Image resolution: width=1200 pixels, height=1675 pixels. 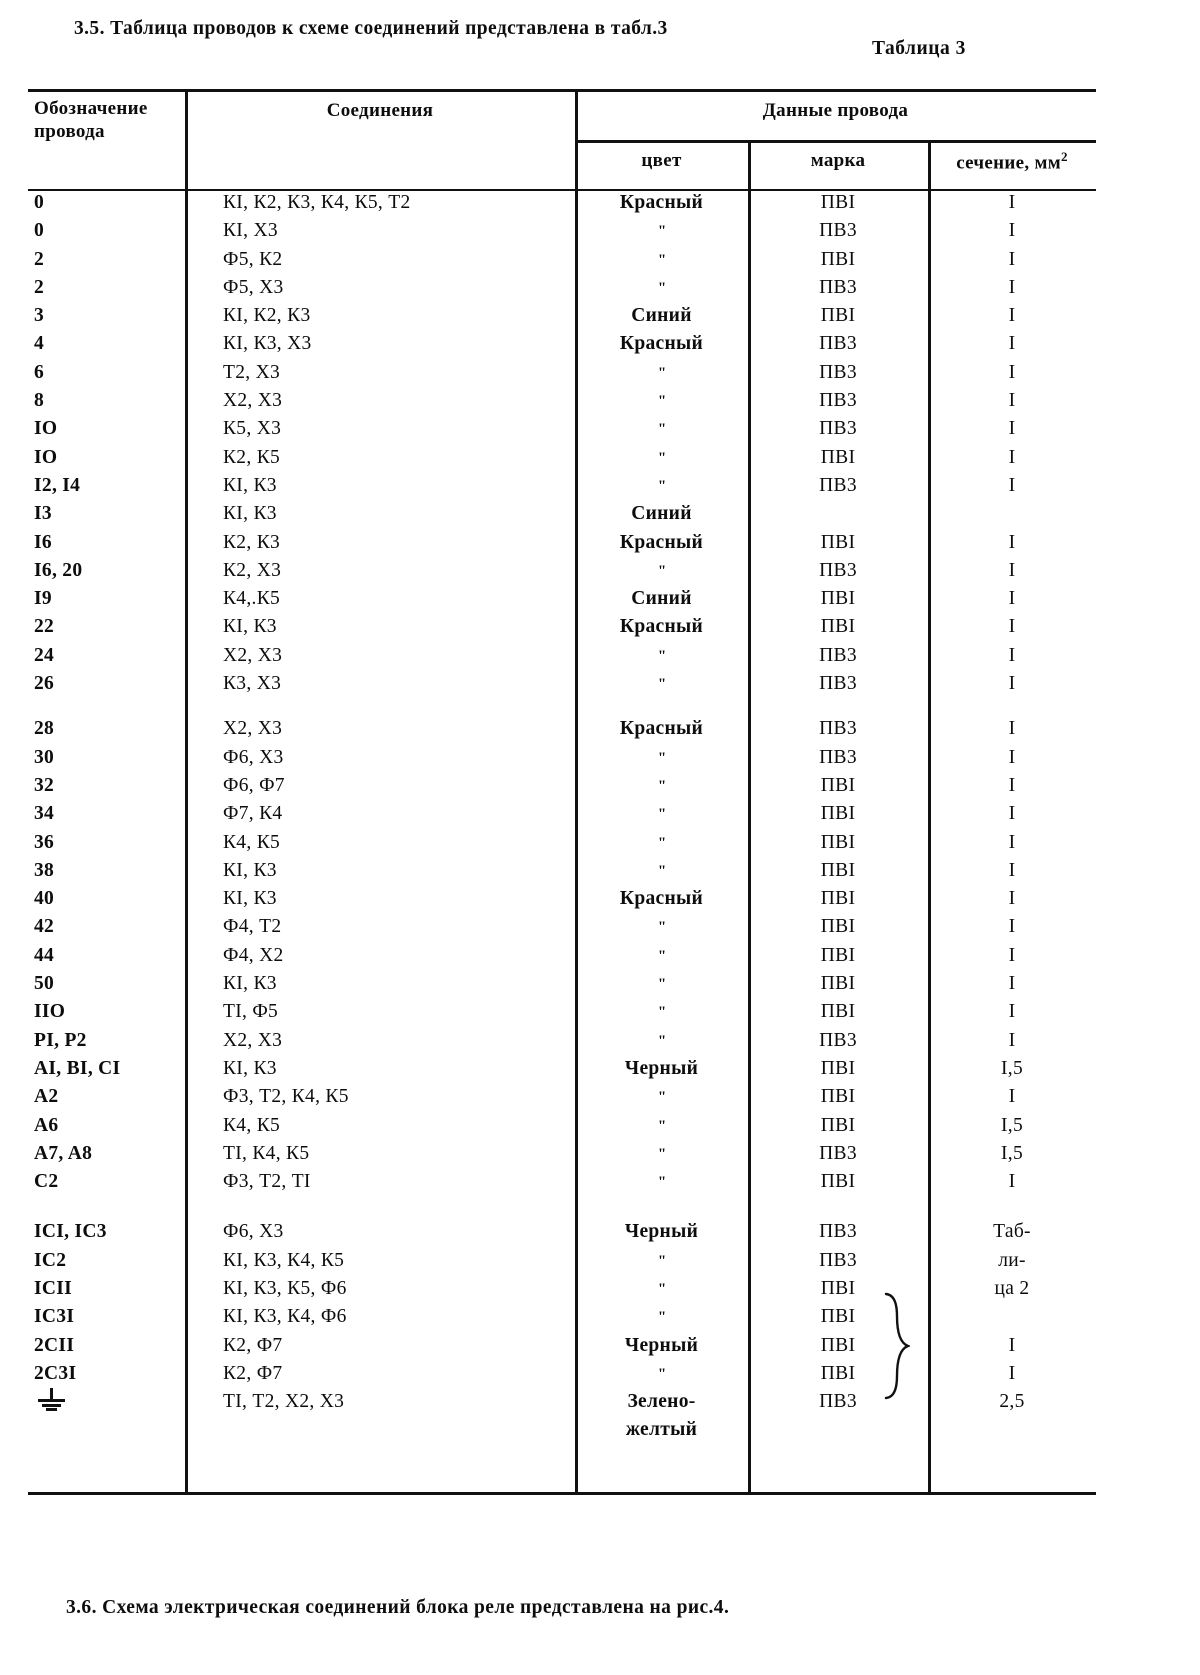 I want to click on cell-designation: I6, so click(x=43, y=542).